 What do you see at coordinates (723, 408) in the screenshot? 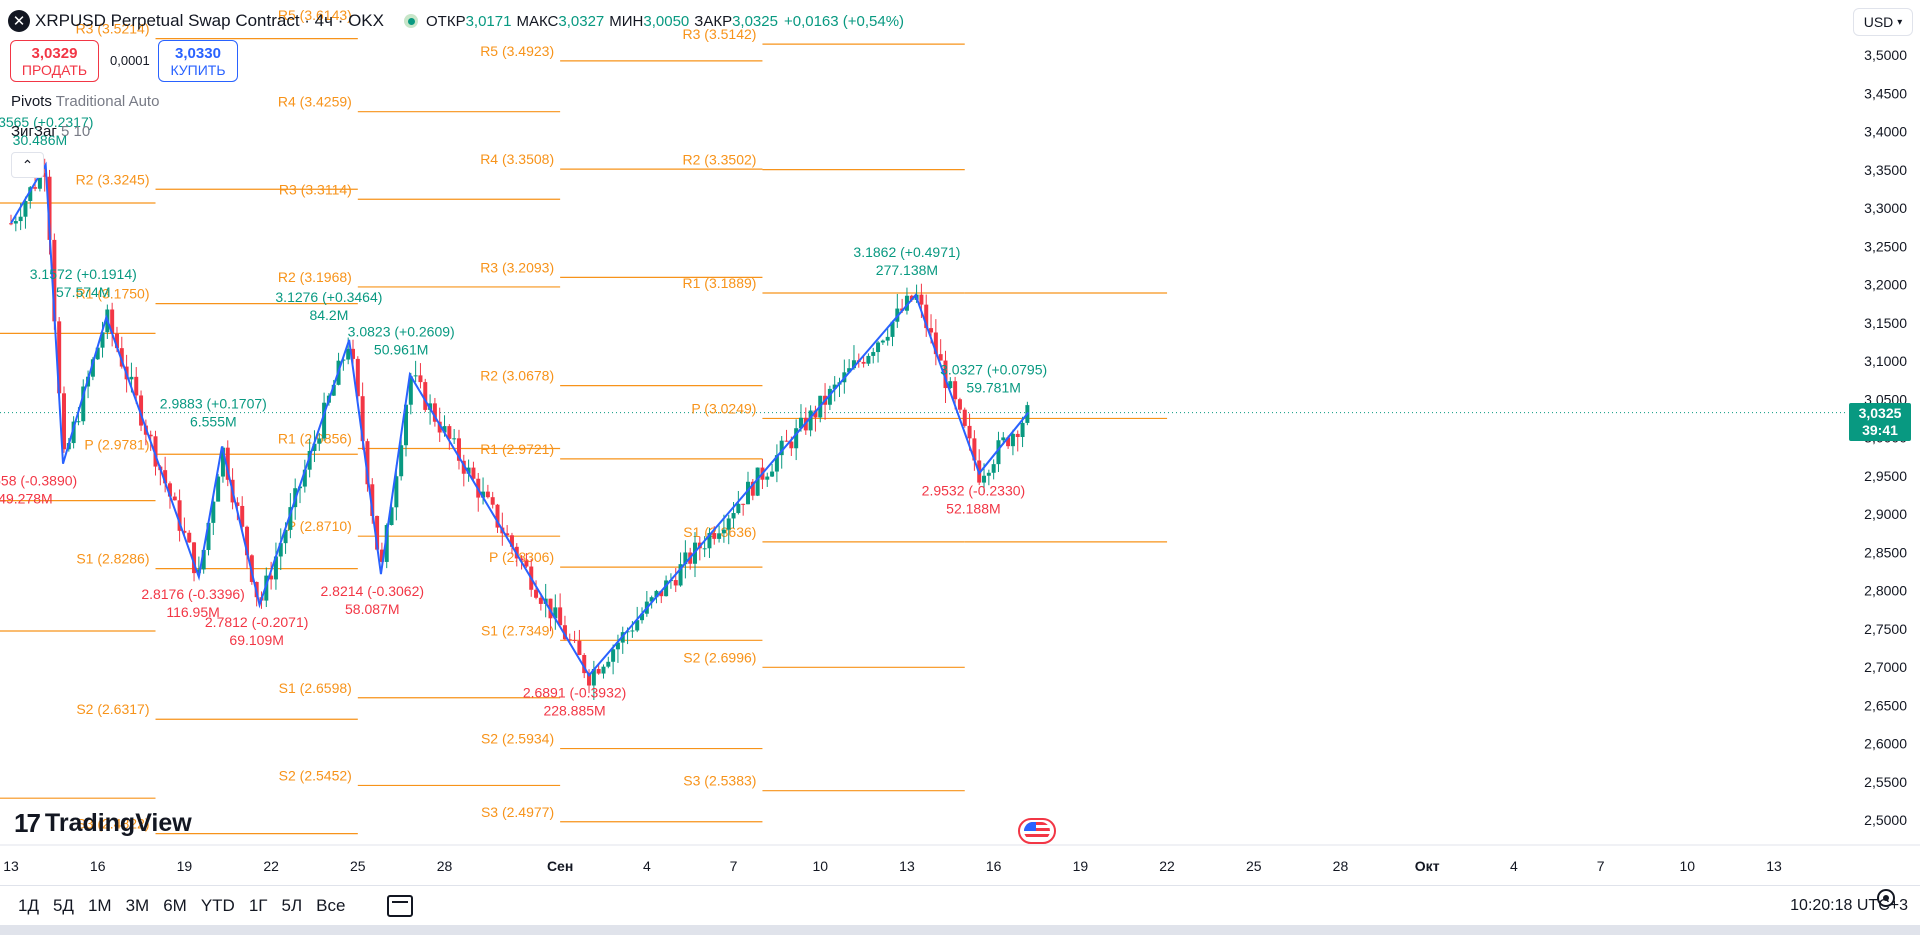
I see `pivot-level-label: P (3.0249)` at bounding box center [723, 408].